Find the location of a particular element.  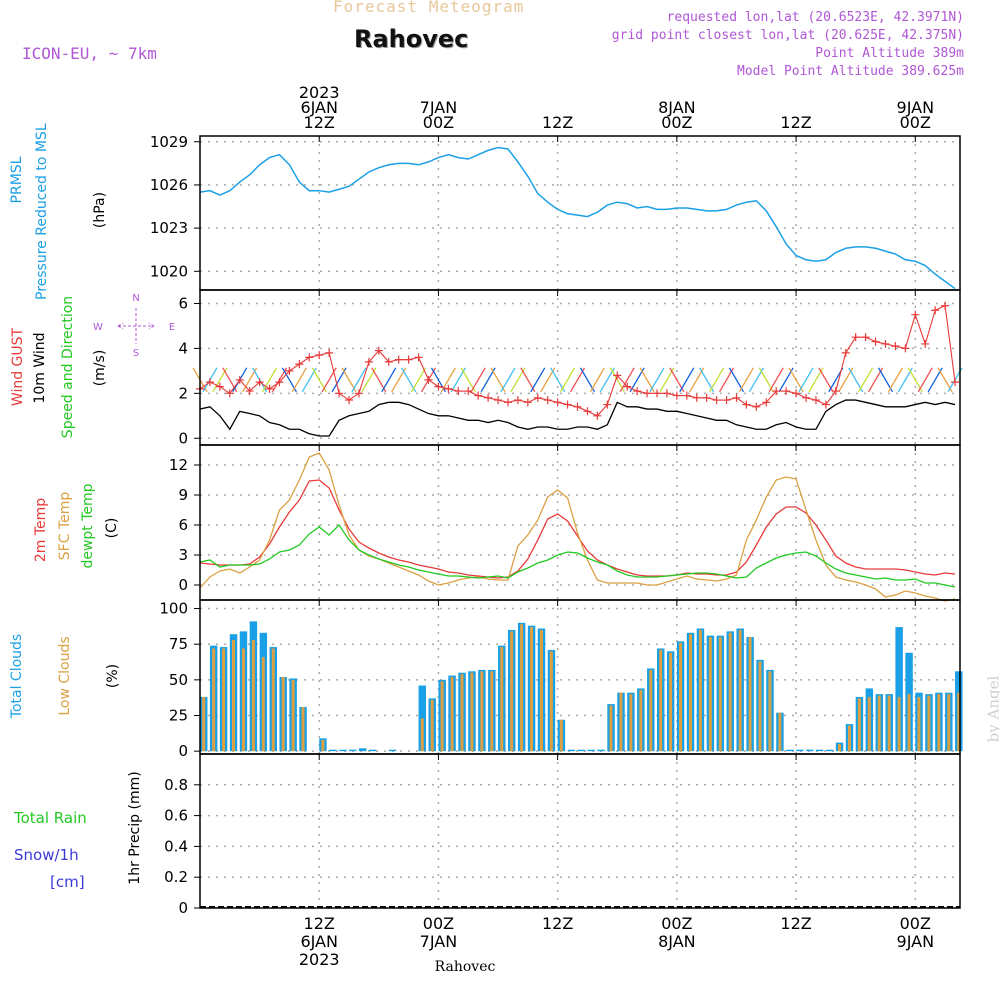

compass-rose-icon is located at coordinates (136, 326).